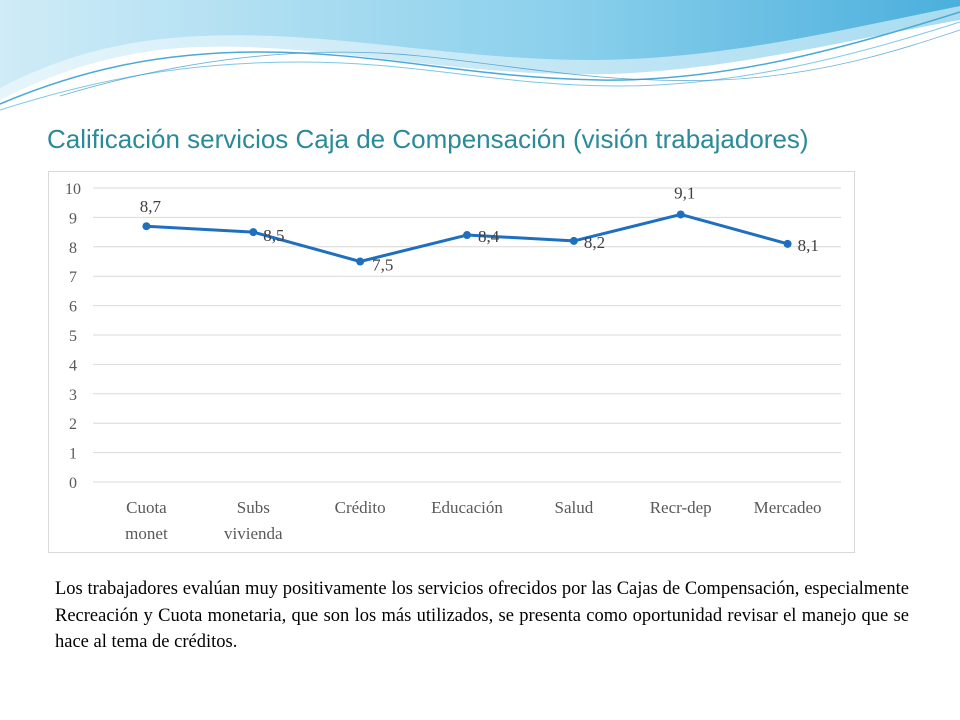 Image resolution: width=960 pixels, height=720 pixels. What do you see at coordinates (73, 218) in the screenshot?
I see `y-tick-label: 9` at bounding box center [73, 218].